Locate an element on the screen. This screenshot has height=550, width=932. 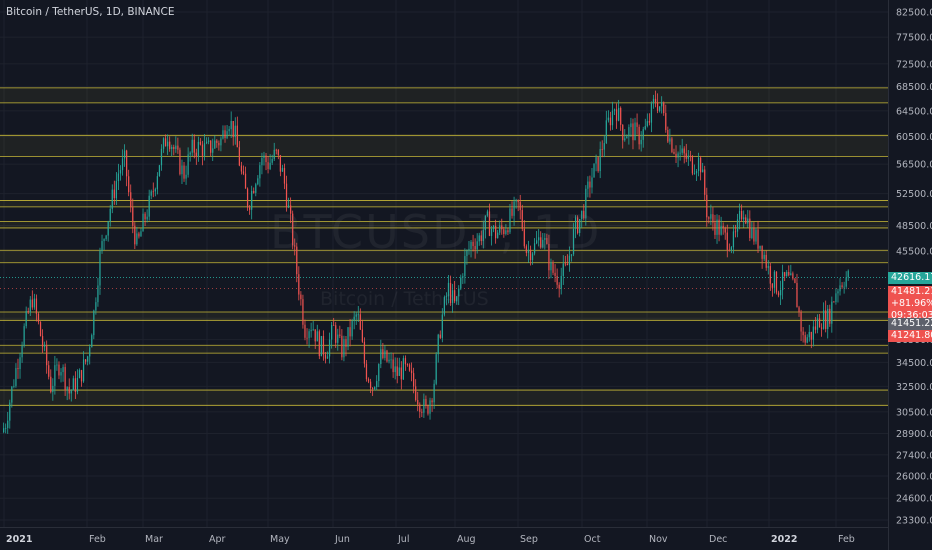
last-price-label: 42616.17 is located at coordinates (910, 278).